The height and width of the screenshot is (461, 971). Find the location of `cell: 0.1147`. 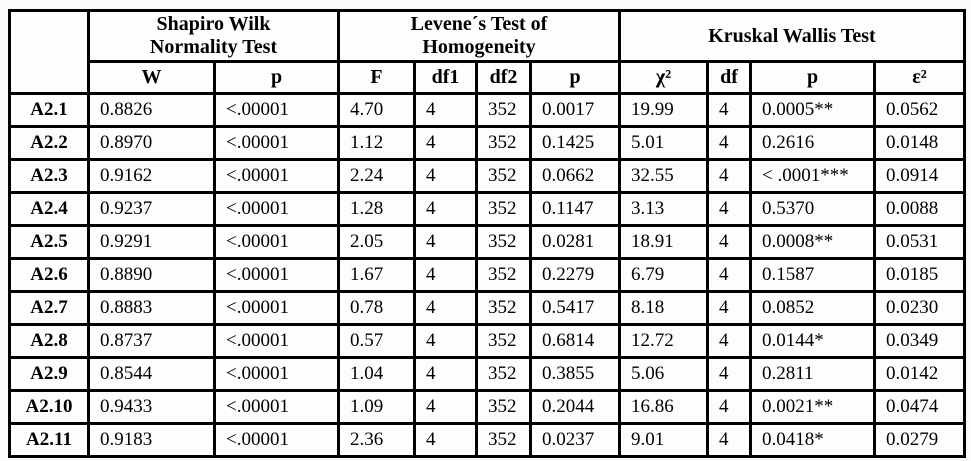

cell: 0.1147 is located at coordinates (575, 209).